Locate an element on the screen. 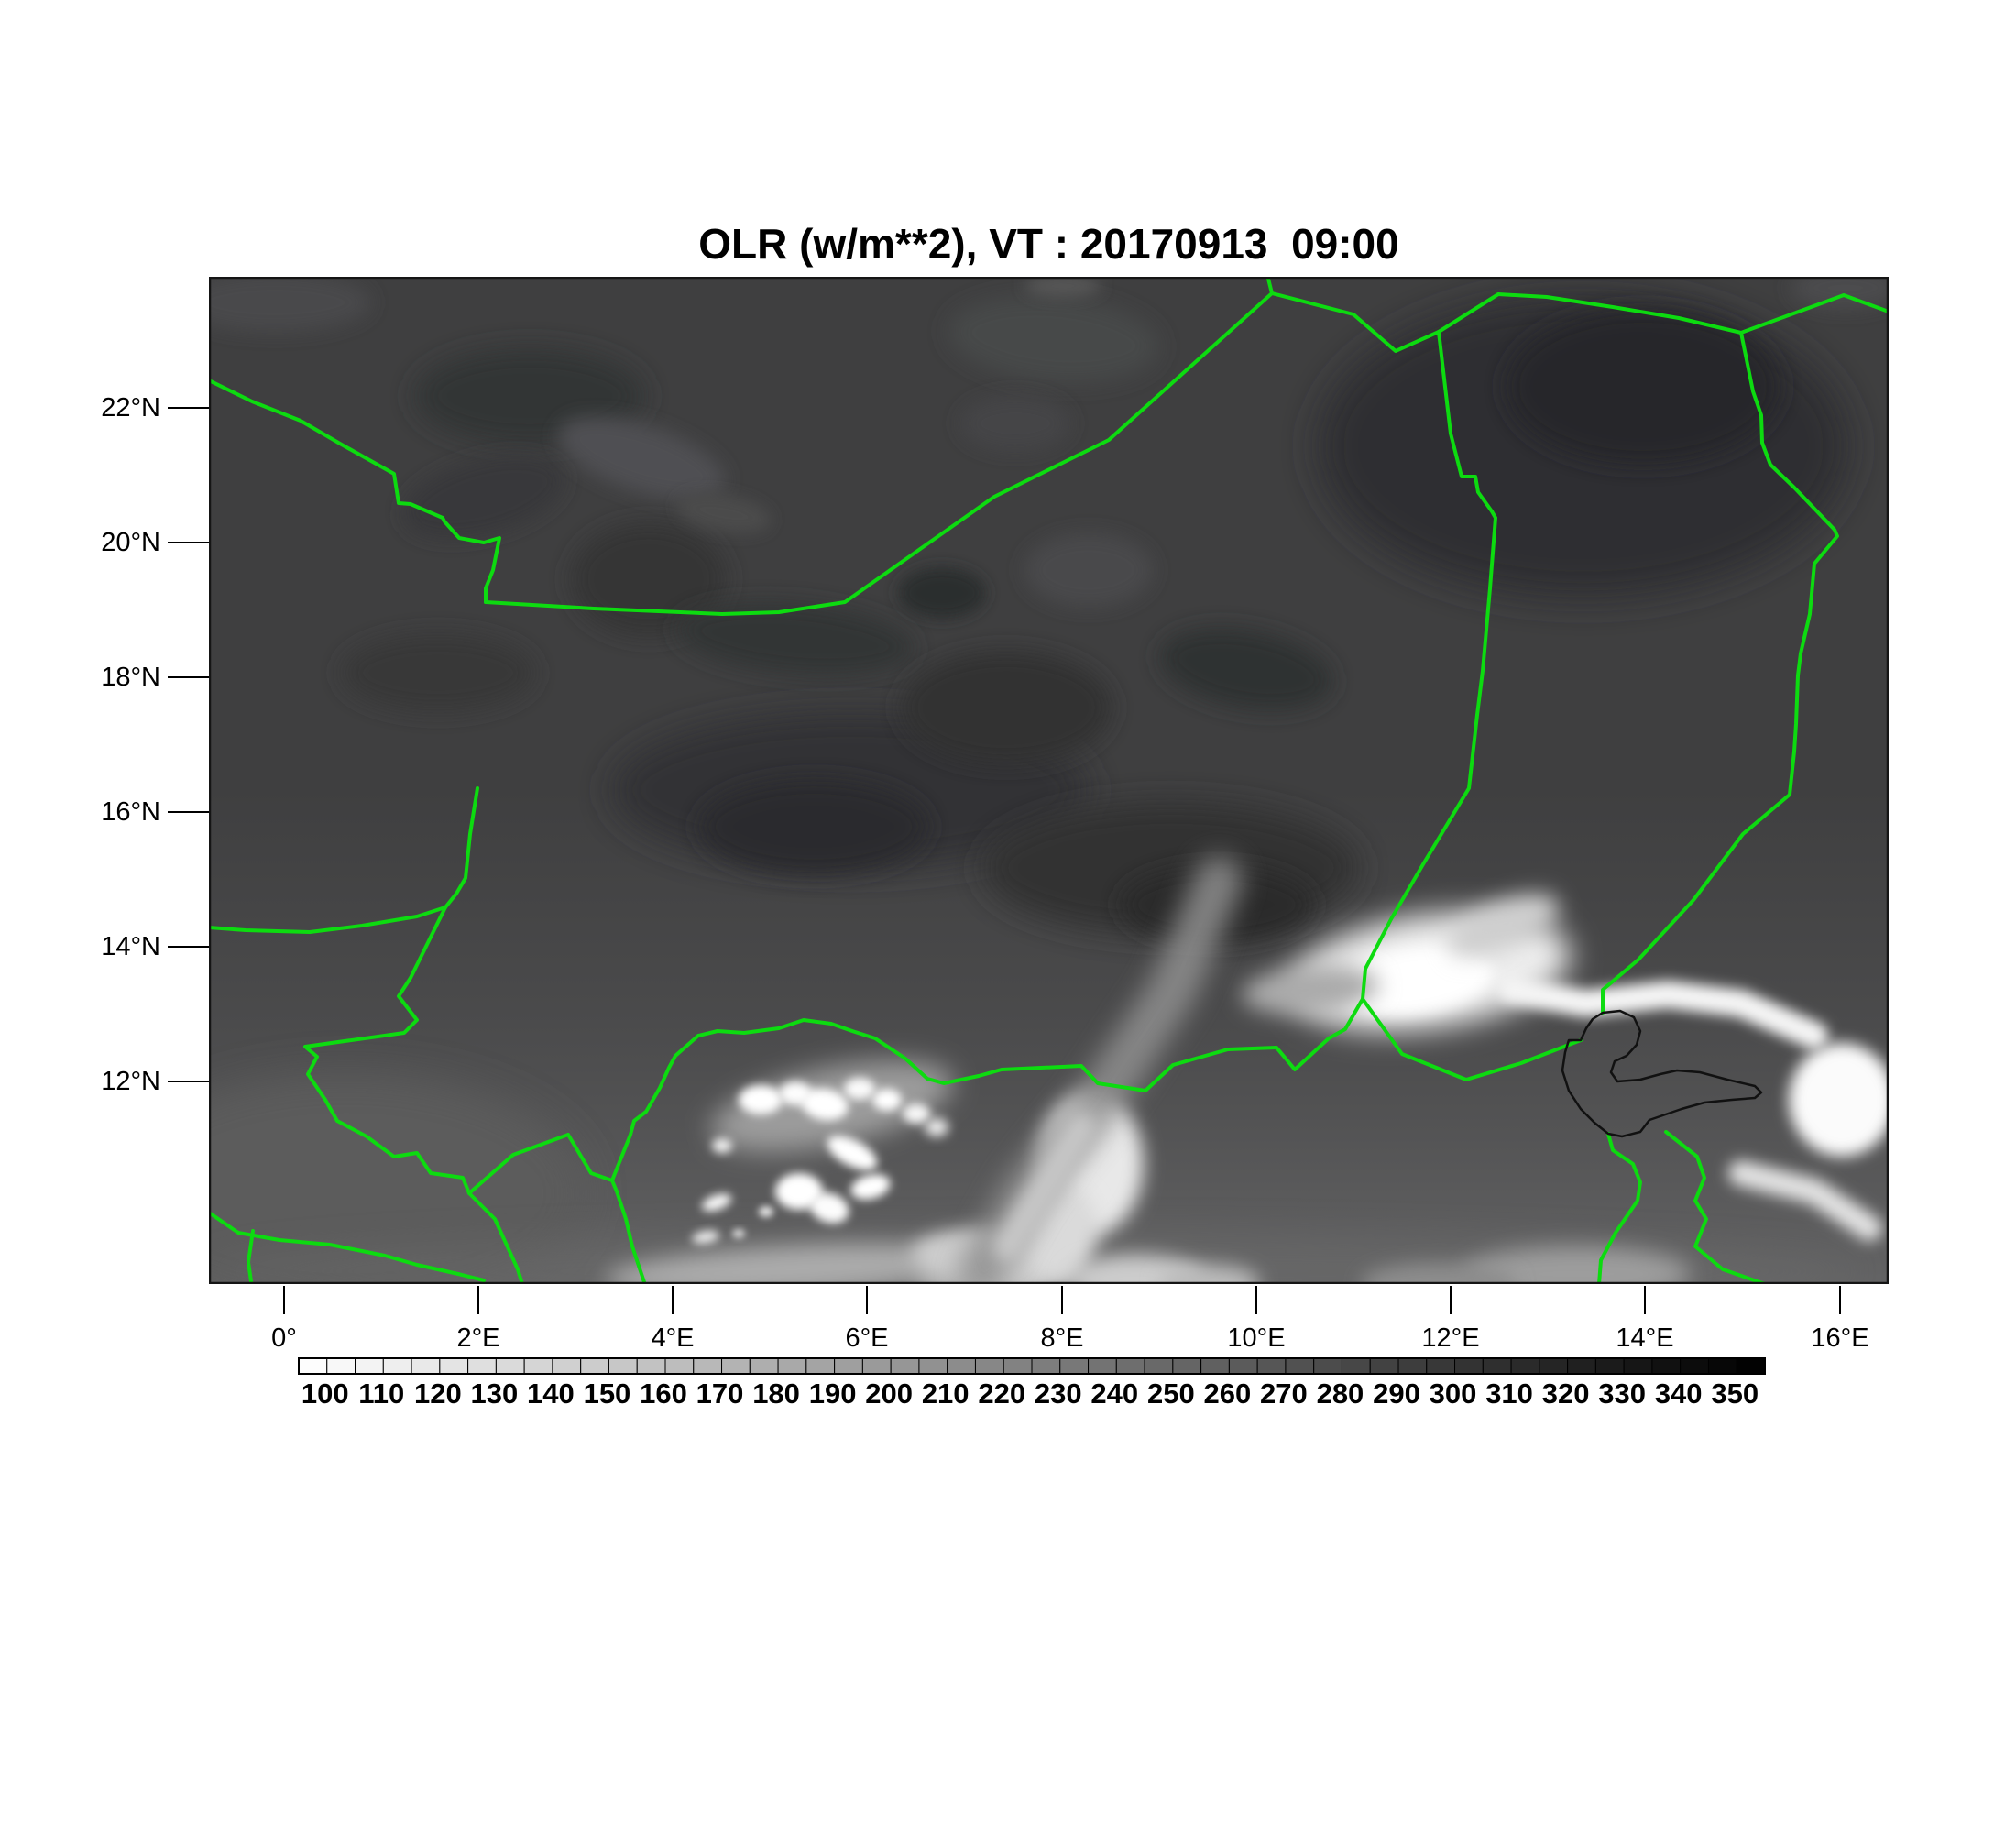 The image size is (2016, 1833). colorbar-tick-label: 260 is located at coordinates (1227, 1393).